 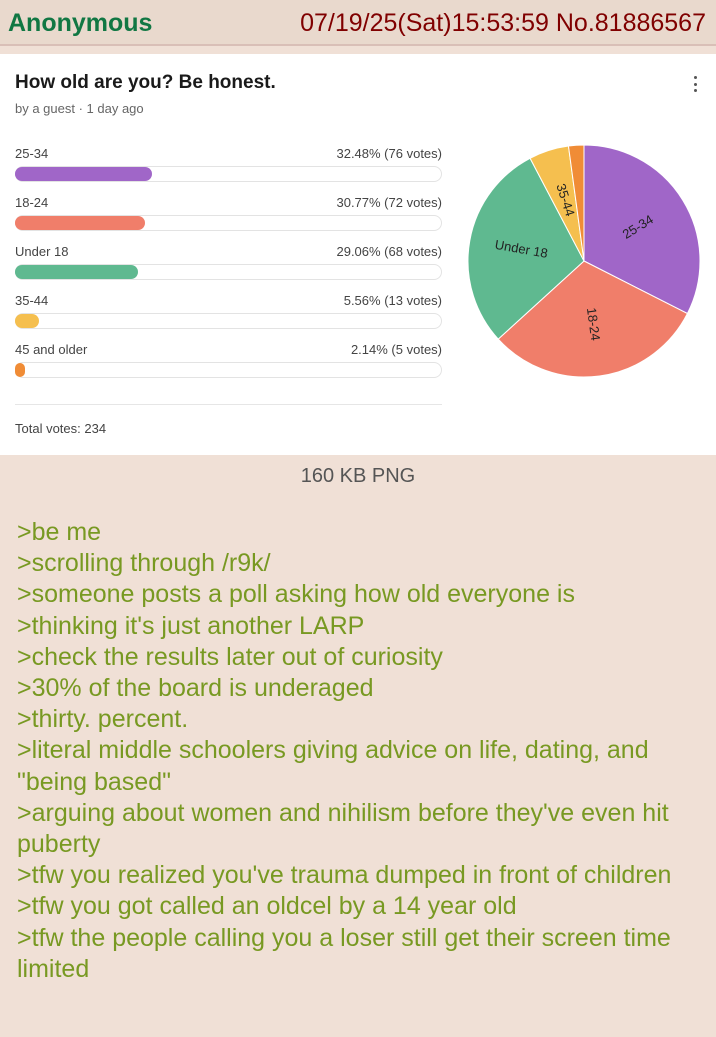 I want to click on poll-divider, so click(x=228, y=404).